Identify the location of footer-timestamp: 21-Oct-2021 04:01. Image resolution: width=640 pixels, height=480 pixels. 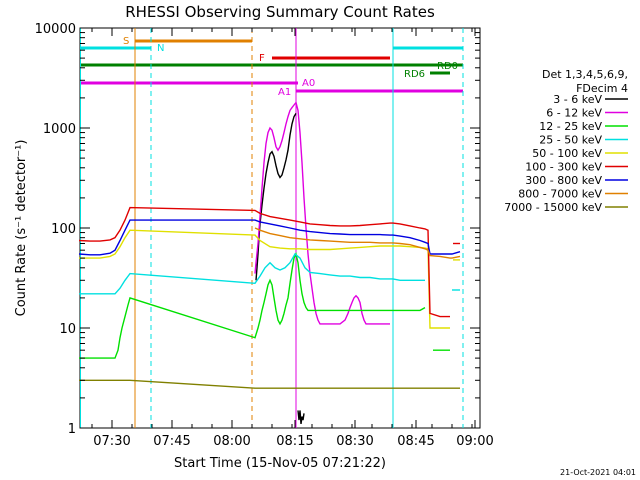
(598, 472).